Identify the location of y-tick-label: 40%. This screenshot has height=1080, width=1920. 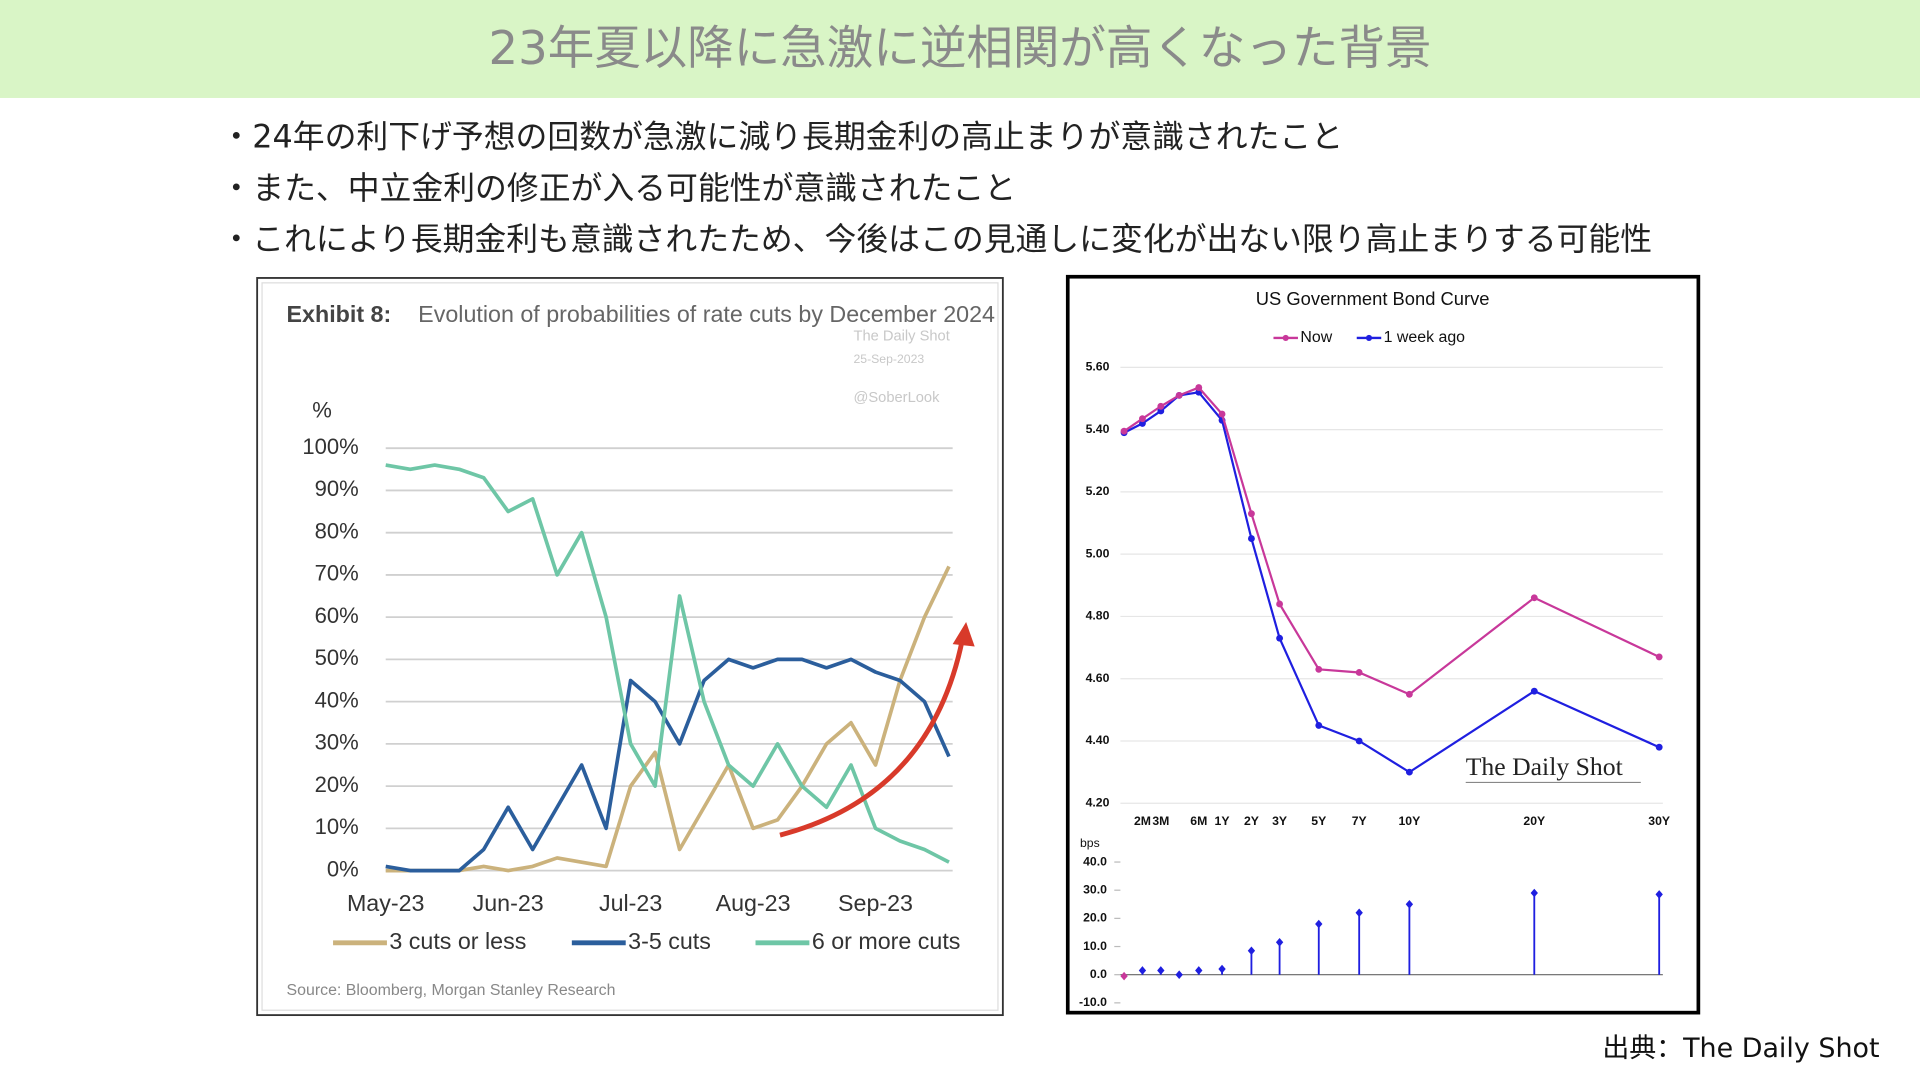
(337, 699).